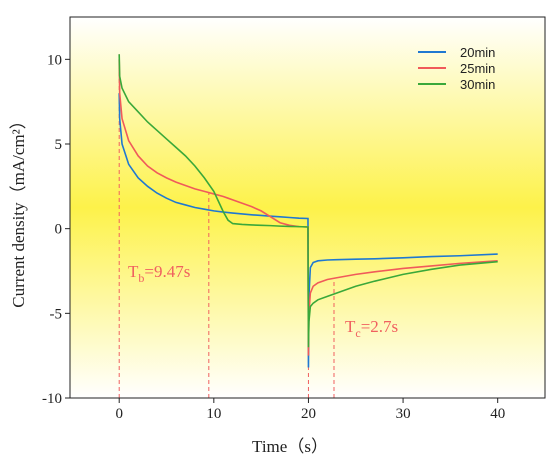 Image resolution: width=554 pixels, height=465 pixels. Describe the element at coordinates (59, 230) in the screenshot. I see `y-tick-label: 0` at that location.